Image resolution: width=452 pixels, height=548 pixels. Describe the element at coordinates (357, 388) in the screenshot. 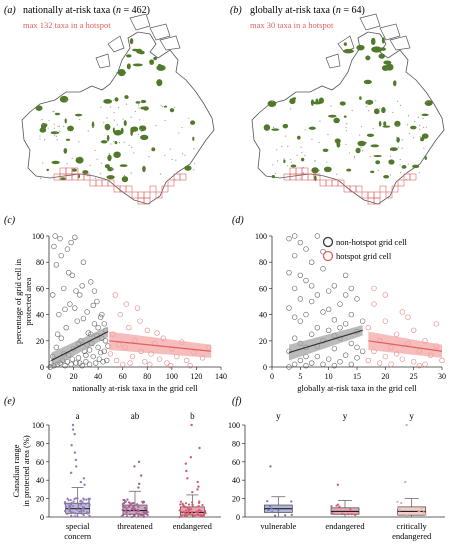

I see `x-axis-label: globally at-risk taxa in the grid cell` at that location.